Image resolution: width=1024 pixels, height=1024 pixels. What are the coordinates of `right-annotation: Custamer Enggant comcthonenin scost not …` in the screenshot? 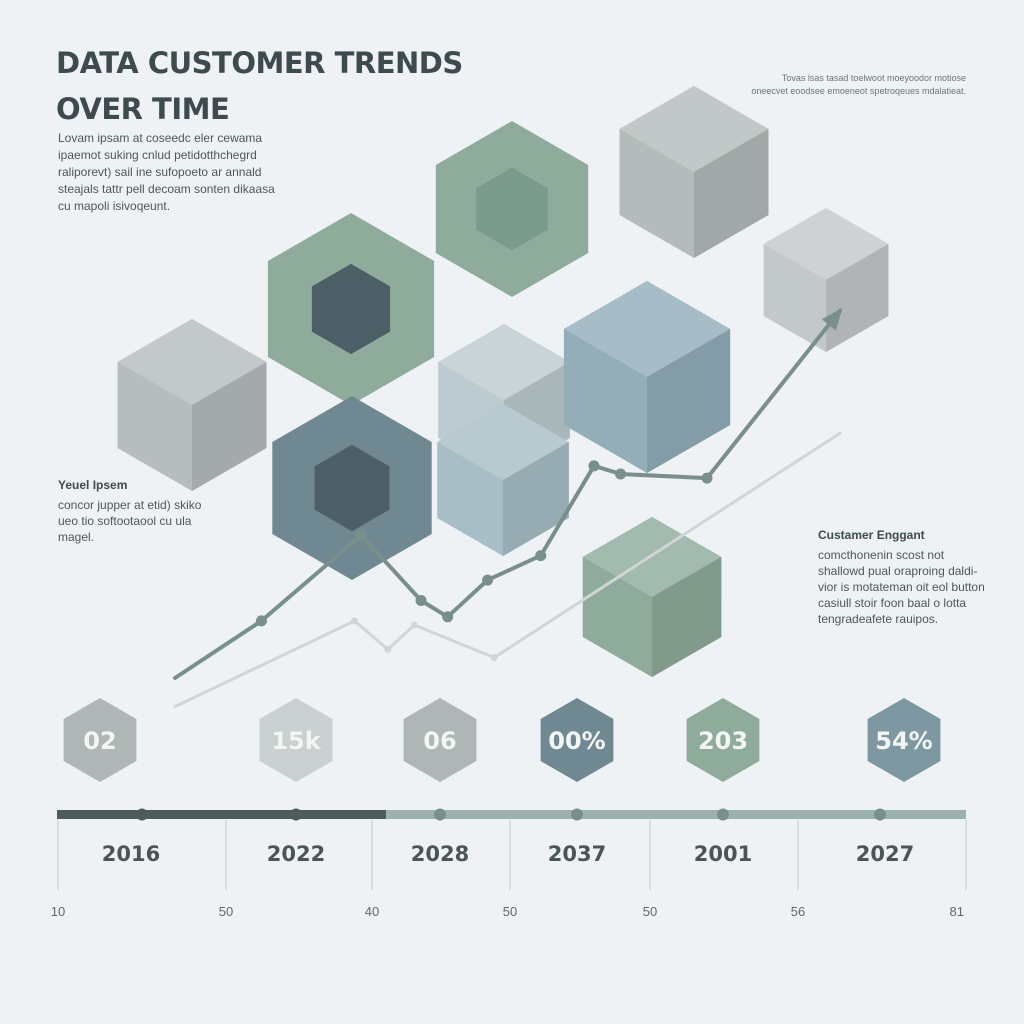 It's located at (903, 577).